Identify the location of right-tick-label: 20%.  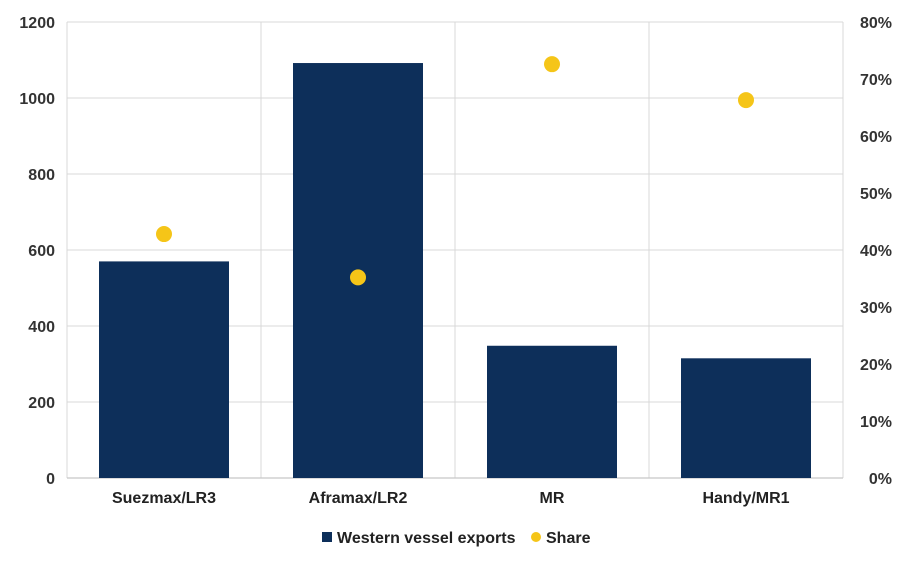
(876, 365).